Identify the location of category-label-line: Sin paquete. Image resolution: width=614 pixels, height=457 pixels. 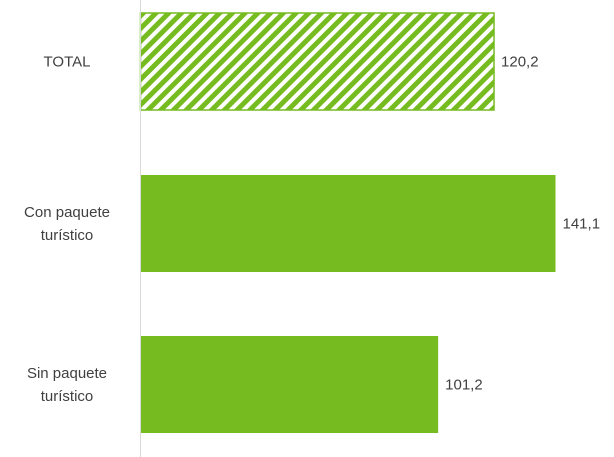
(67, 373).